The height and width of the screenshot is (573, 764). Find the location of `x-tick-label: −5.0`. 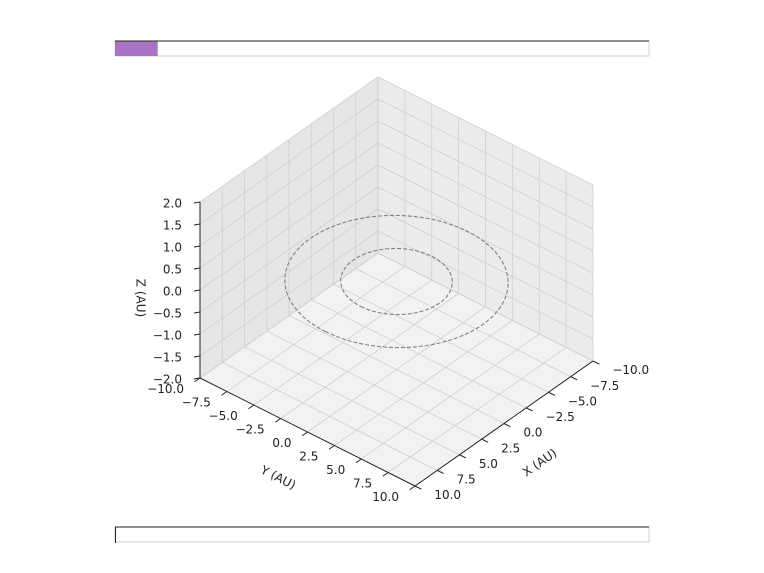

x-tick-label: −5.0 is located at coordinates (582, 401).